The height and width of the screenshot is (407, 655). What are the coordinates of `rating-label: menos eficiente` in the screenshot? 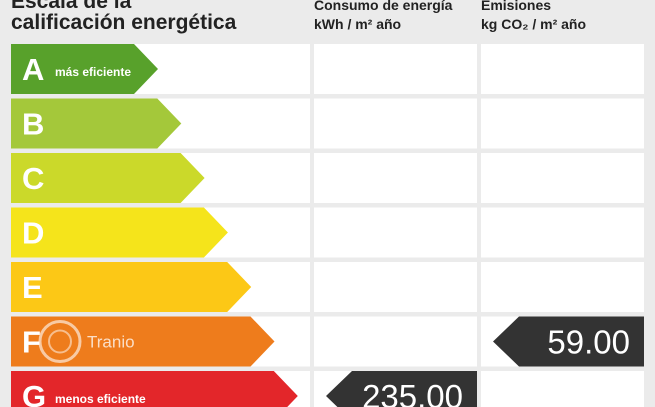 It's located at (100, 399).